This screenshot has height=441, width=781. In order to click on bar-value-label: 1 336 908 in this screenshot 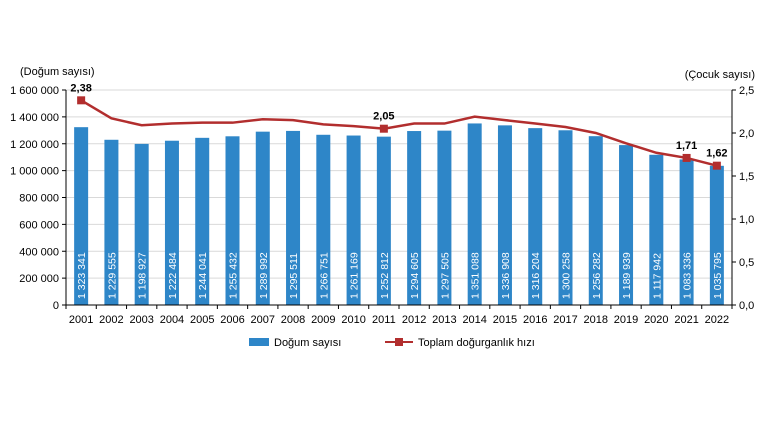, I will do `click(506, 275)`.